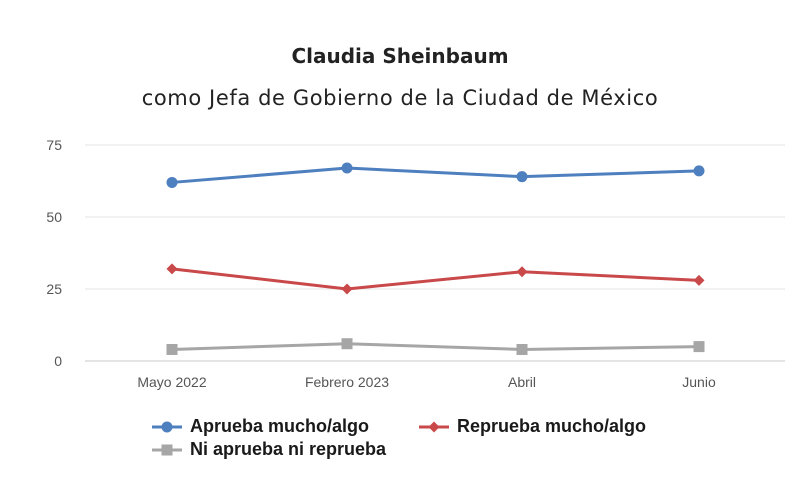  I want to click on legend-label-aprueba: Aprueba mucho/algo, so click(280, 426).